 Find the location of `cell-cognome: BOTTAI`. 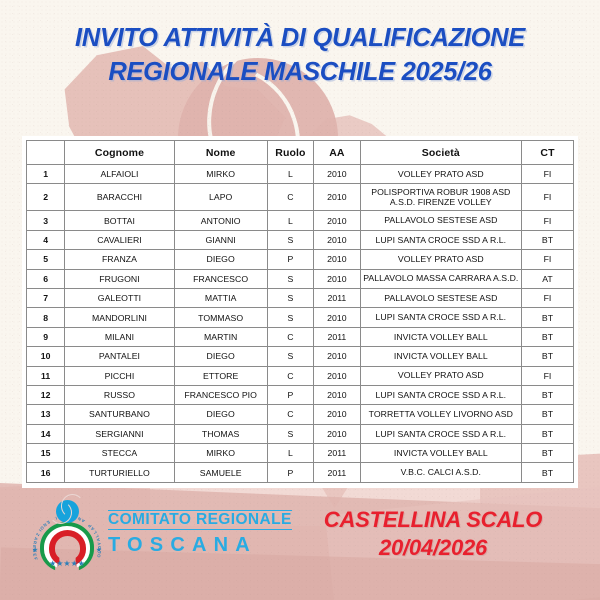

cell-cognome: BOTTAI is located at coordinates (119, 220).